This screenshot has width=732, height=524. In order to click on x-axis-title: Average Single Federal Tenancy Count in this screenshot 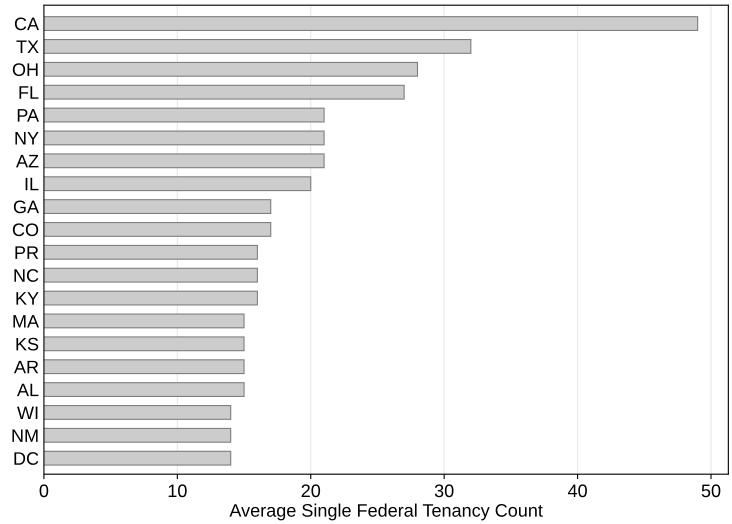, I will do `click(386, 512)`.